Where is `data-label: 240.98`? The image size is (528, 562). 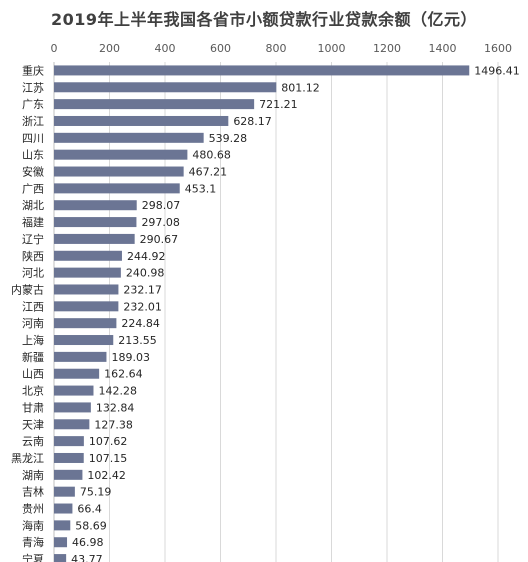 data-label: 240.98 is located at coordinates (145, 273).